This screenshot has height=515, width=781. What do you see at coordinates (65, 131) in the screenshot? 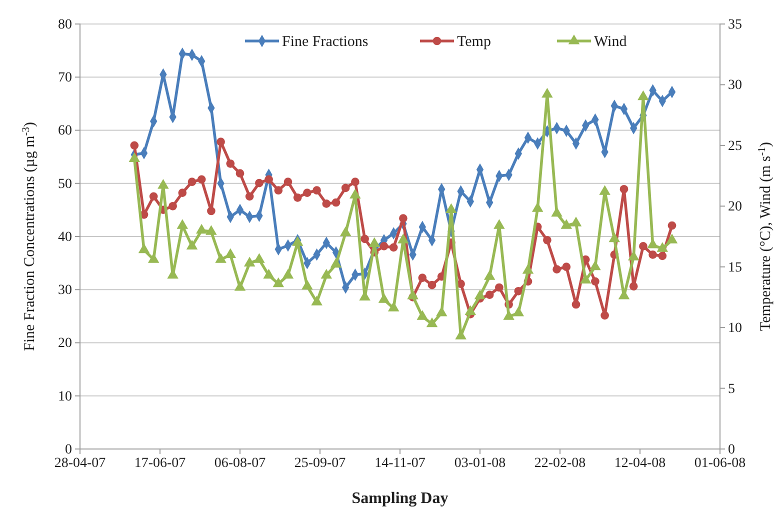
I see `y-tick-label: 60` at bounding box center [65, 131].